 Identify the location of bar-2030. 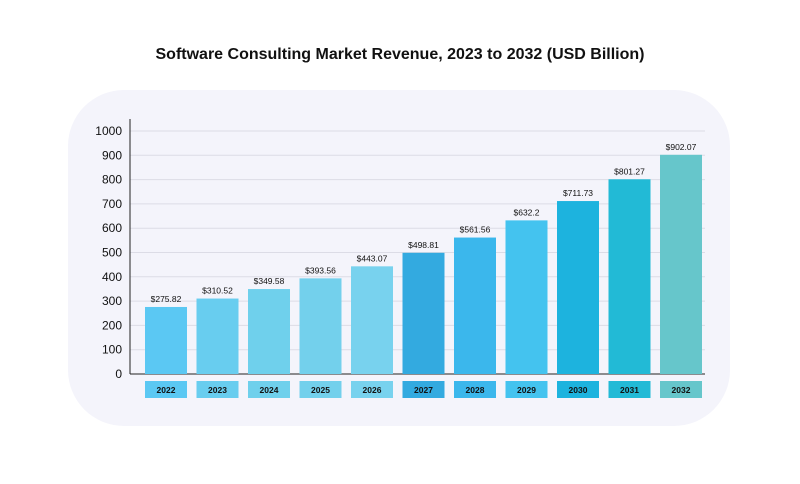
(578, 287).